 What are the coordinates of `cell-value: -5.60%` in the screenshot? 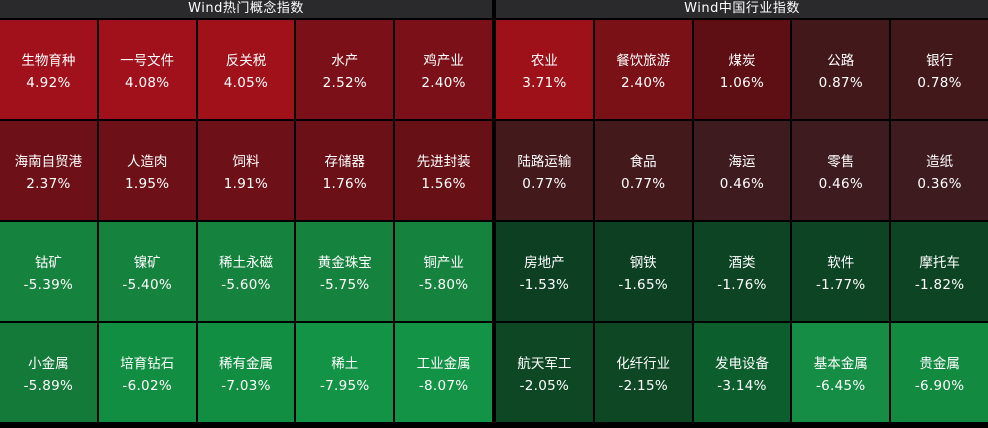 It's located at (246, 284).